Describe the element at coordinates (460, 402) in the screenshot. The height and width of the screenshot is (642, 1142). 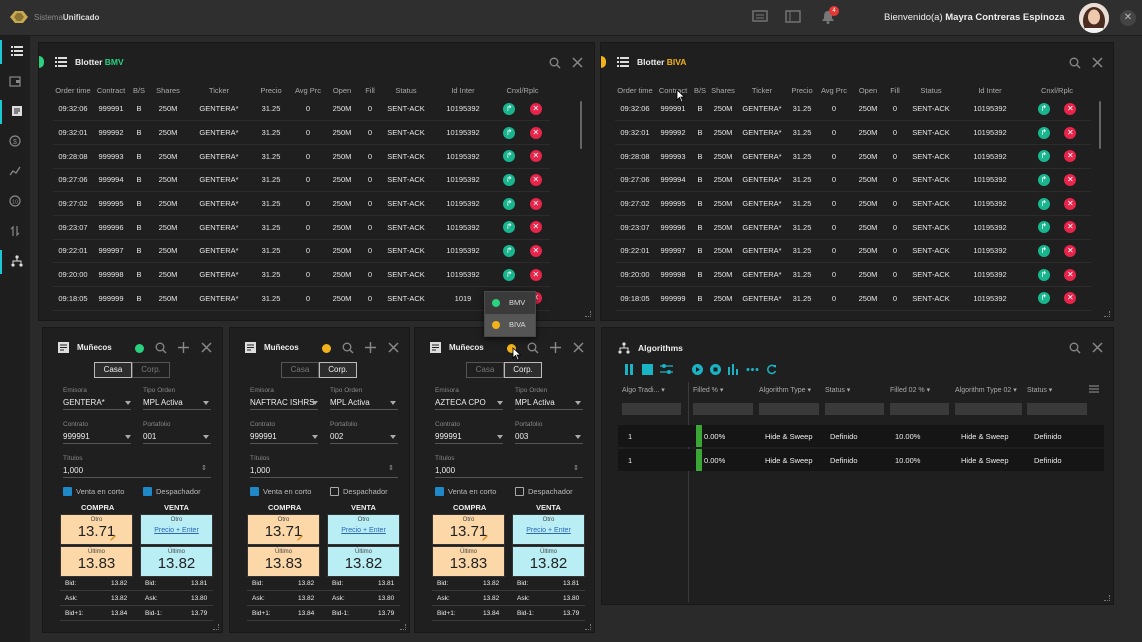
I see `emisora-select: AZTECA CPO` at that location.